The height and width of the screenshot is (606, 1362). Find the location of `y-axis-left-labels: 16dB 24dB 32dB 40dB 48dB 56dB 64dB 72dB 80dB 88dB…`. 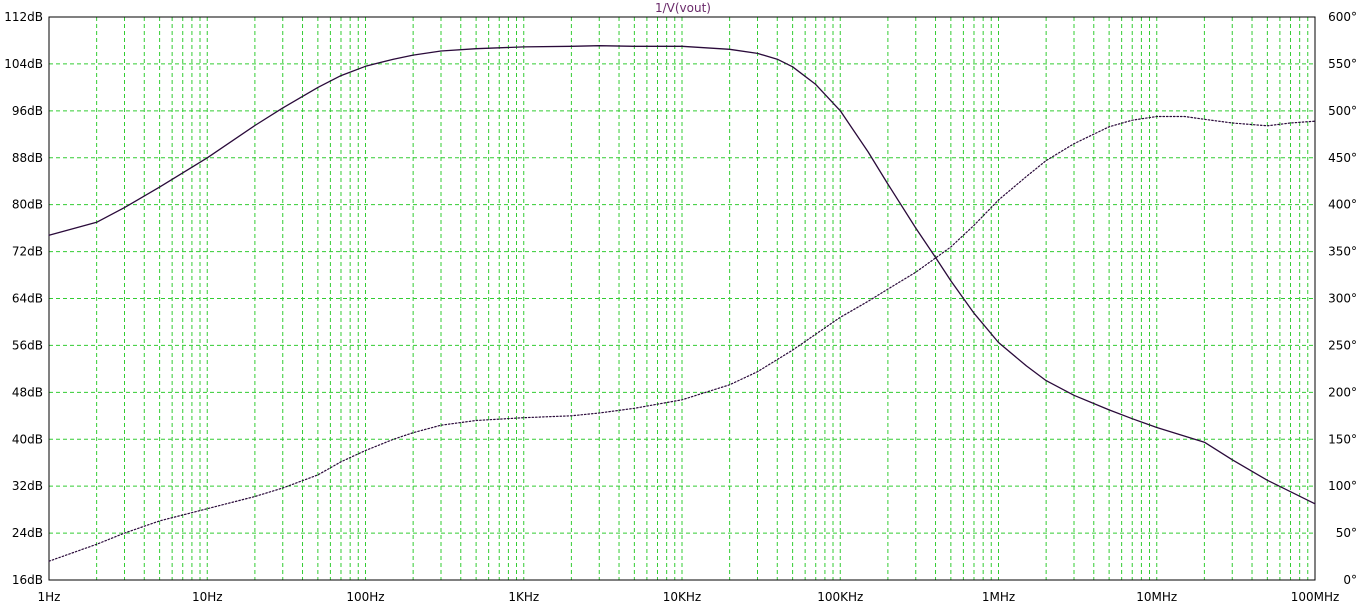

y-axis-left-labels: 16dB 24dB 32dB 40dB 48dB 56dB 64dB 72dB 80dB 88dB… is located at coordinates (23, 298).